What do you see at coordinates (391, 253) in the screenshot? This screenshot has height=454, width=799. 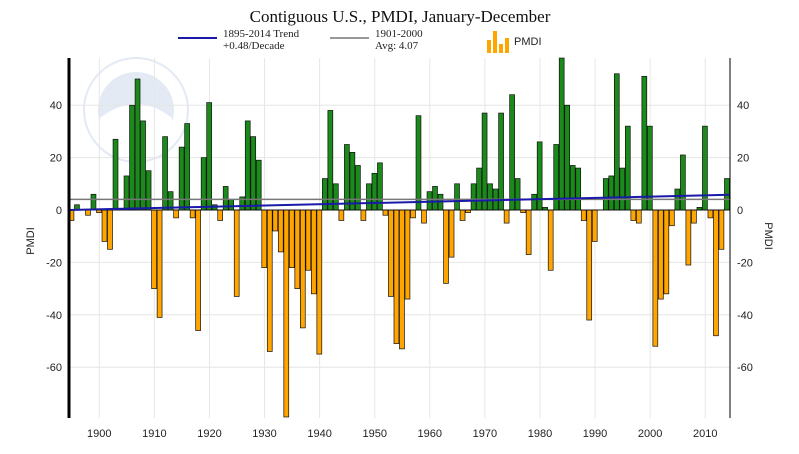 I see `bar-1953` at bounding box center [391, 253].